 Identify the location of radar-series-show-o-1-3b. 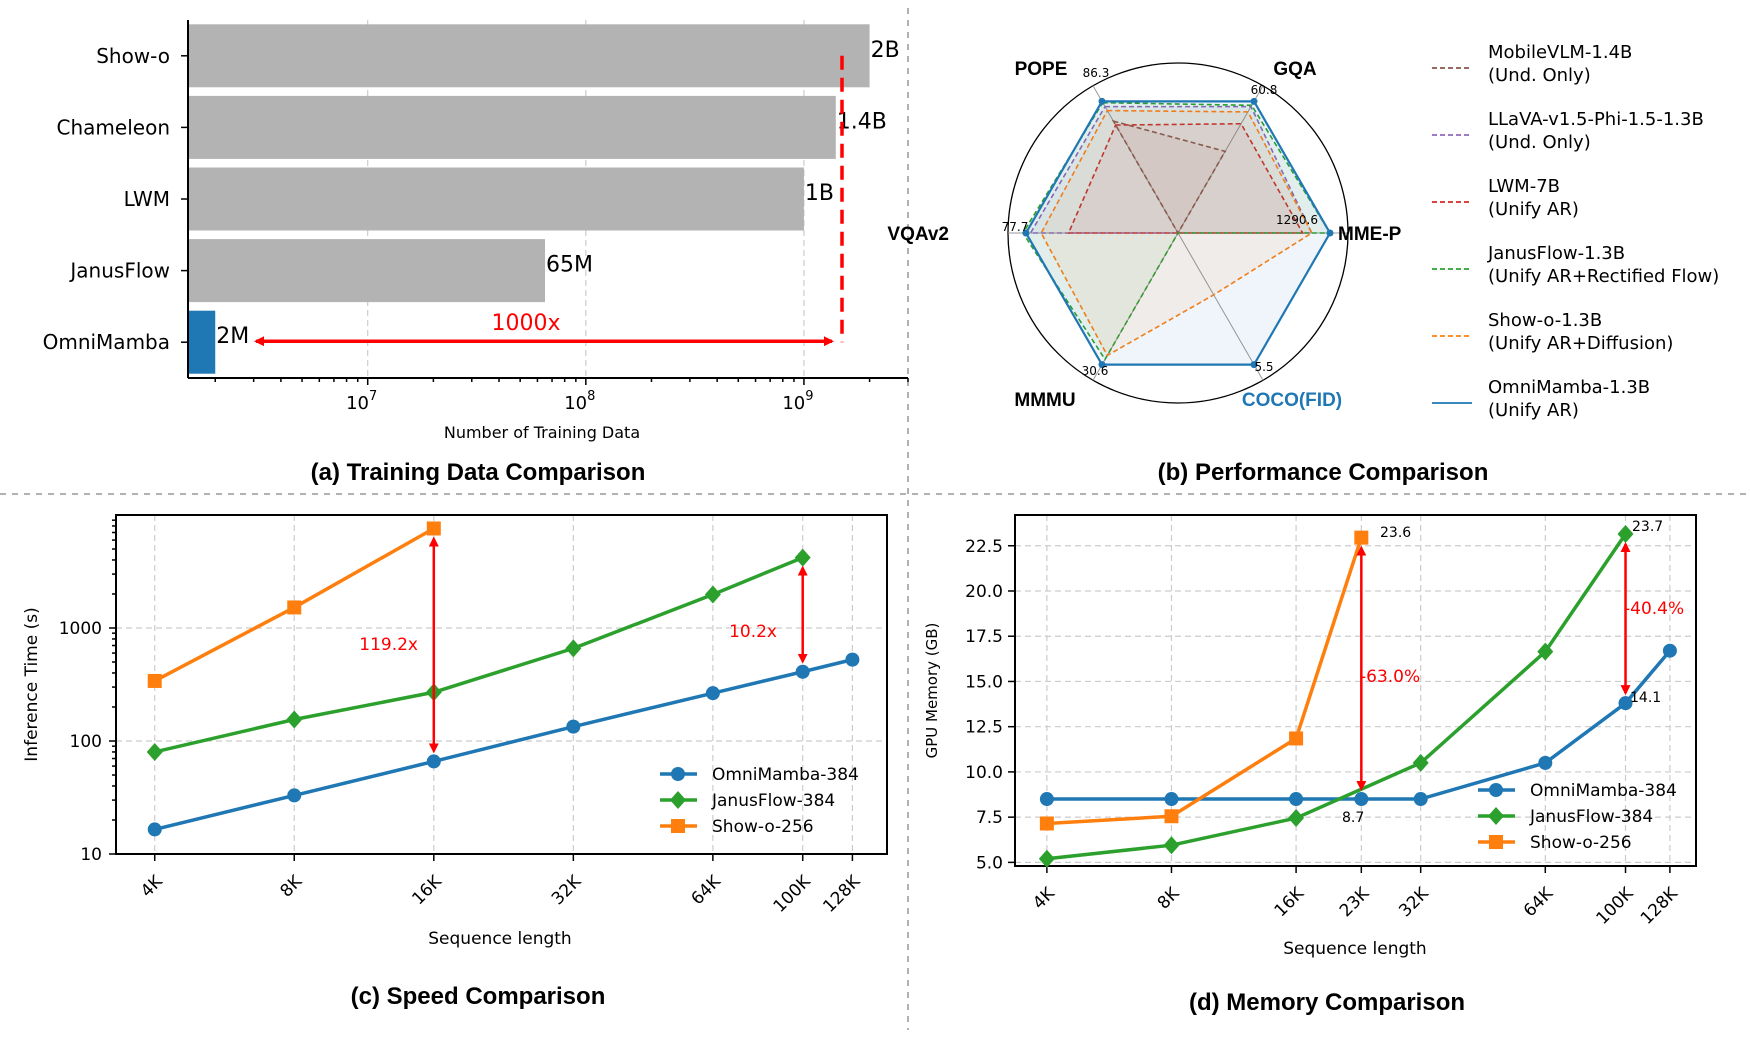
(1176, 233).